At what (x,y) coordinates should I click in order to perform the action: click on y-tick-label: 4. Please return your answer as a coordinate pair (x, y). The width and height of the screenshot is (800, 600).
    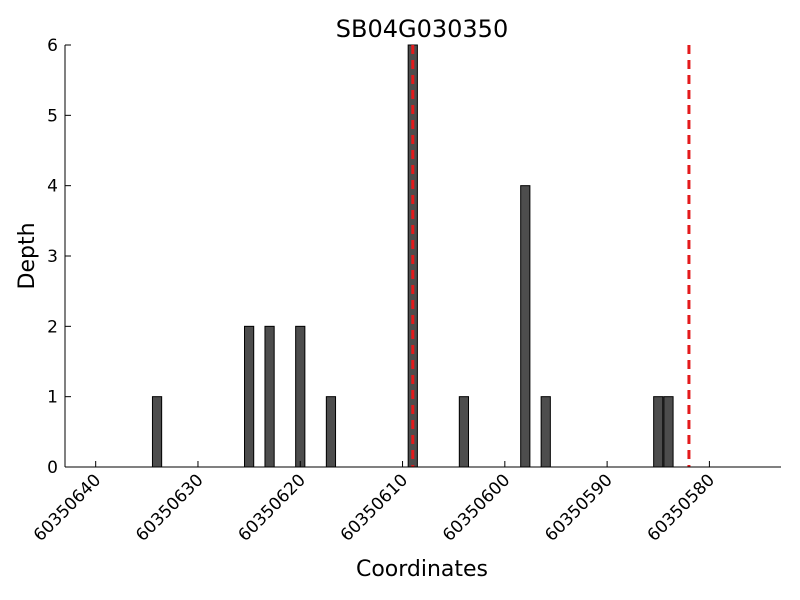
    Looking at the image, I should click on (52, 187).